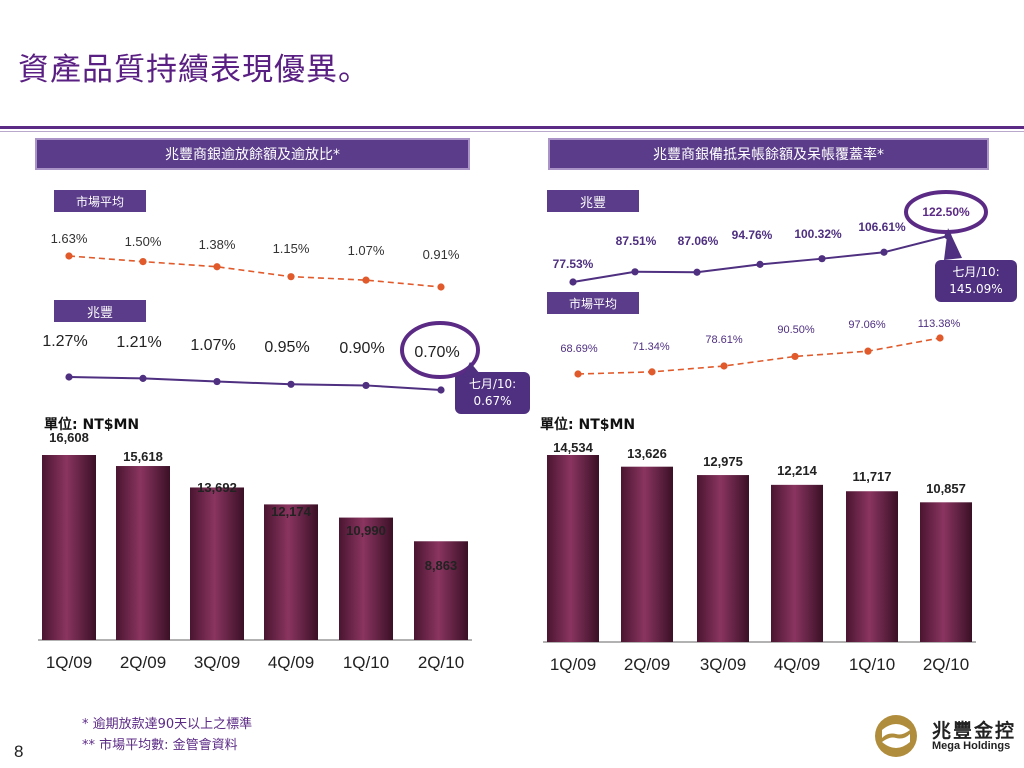 This screenshot has height=768, width=1024. What do you see at coordinates (953, 244) in the screenshot?
I see `right-callout-pointer` at bounding box center [953, 244].